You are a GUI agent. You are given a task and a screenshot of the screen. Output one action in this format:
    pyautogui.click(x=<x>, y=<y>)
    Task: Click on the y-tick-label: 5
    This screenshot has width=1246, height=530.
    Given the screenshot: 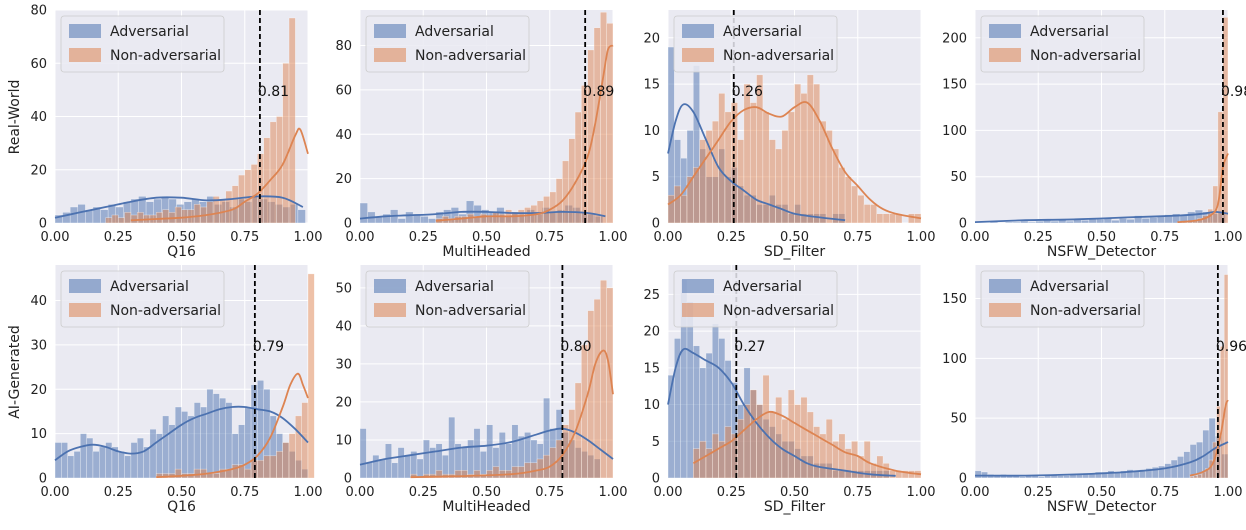 What is the action you would take?
    pyautogui.click(x=656, y=442)
    